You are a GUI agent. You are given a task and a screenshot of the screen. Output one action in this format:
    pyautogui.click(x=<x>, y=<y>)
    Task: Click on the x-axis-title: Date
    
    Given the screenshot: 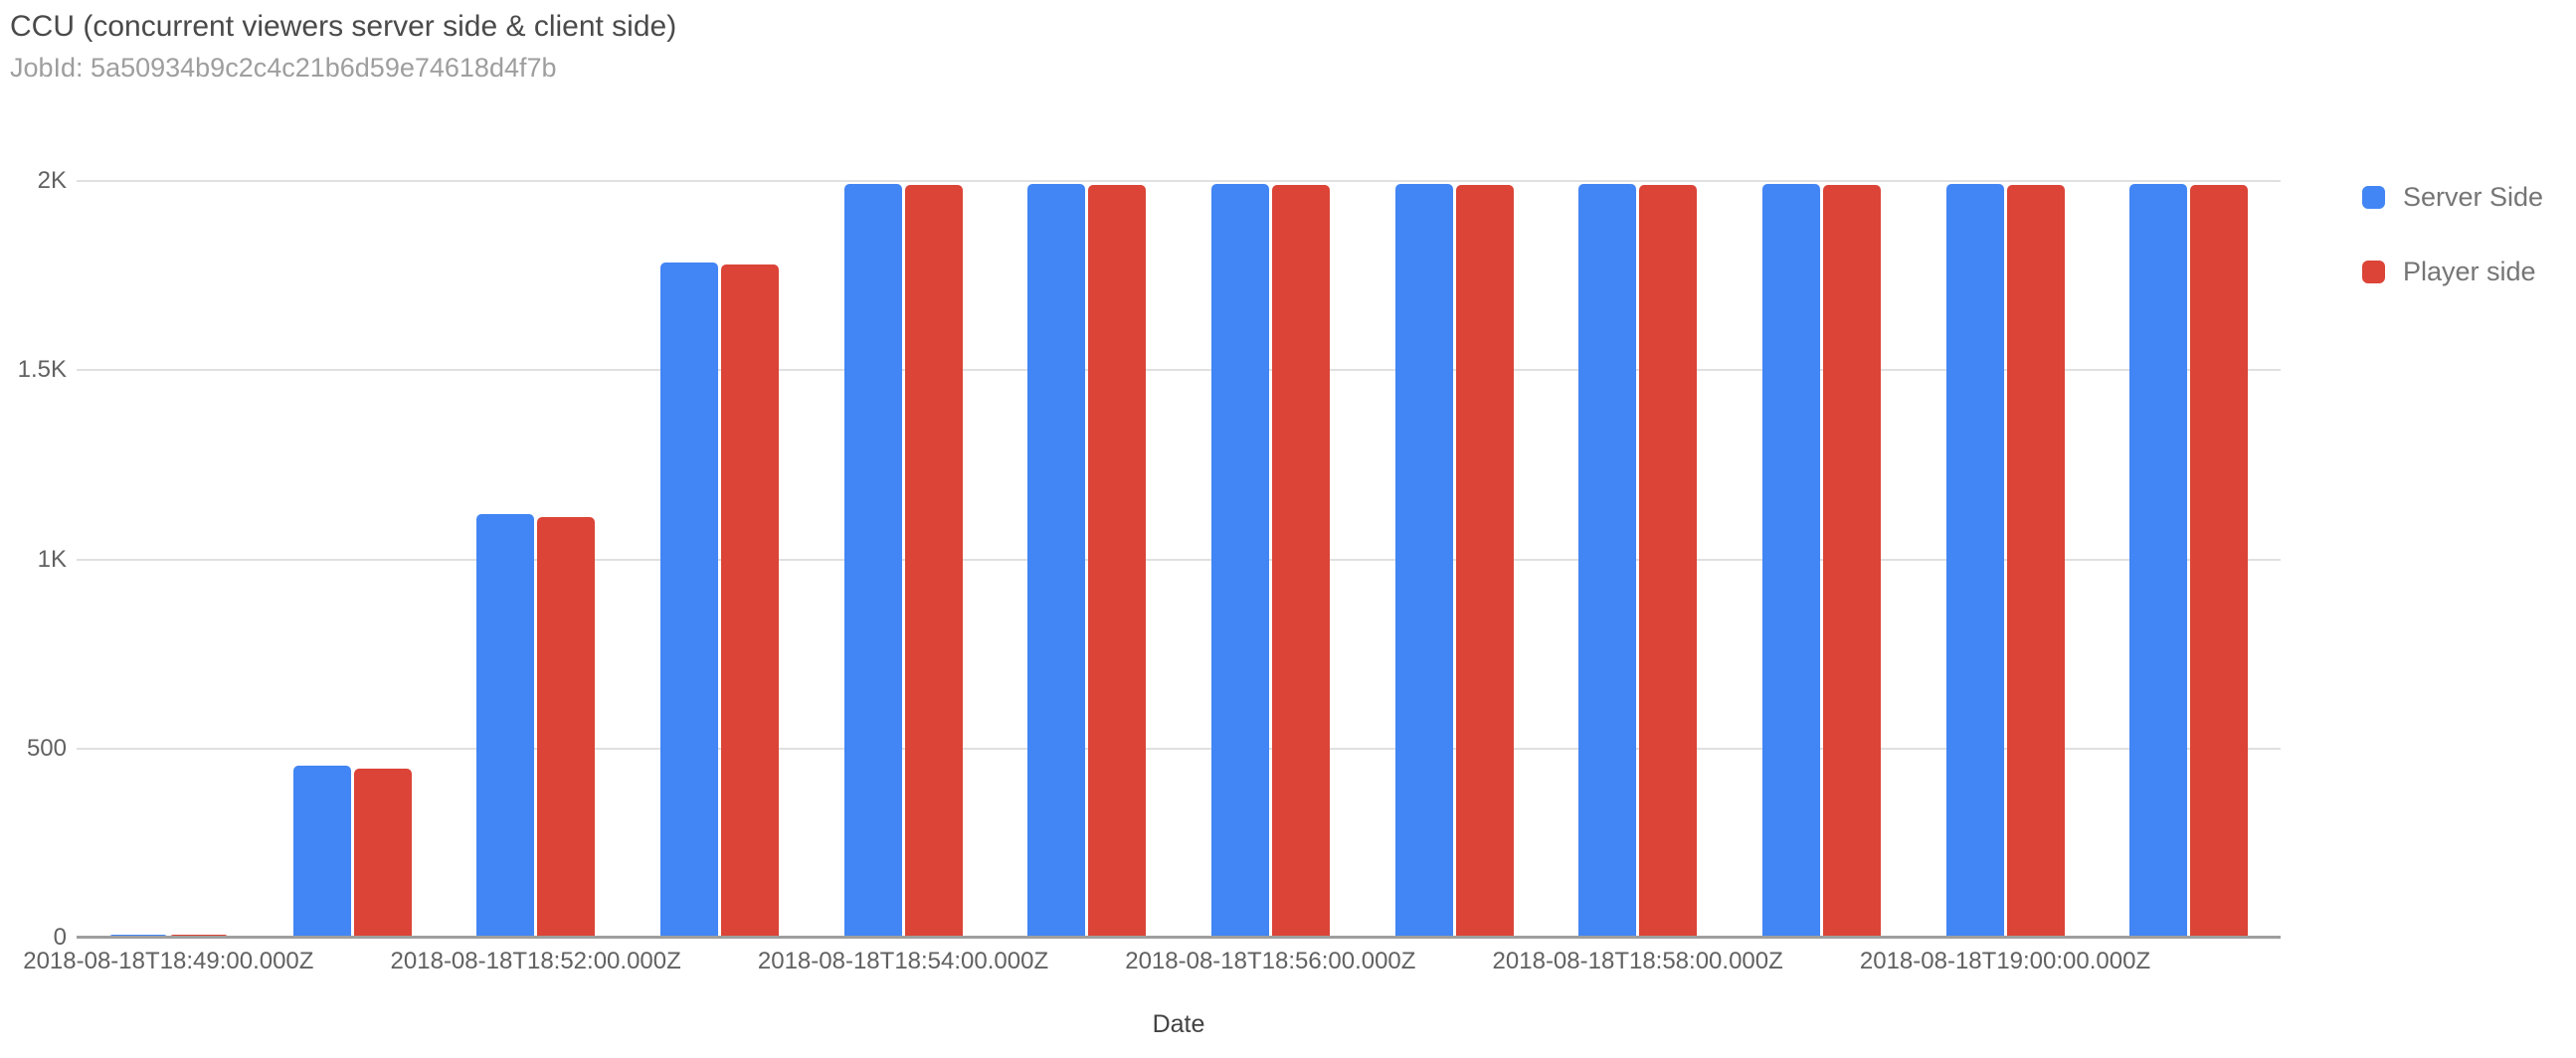 What is the action you would take?
    pyautogui.click(x=1178, y=1024)
    